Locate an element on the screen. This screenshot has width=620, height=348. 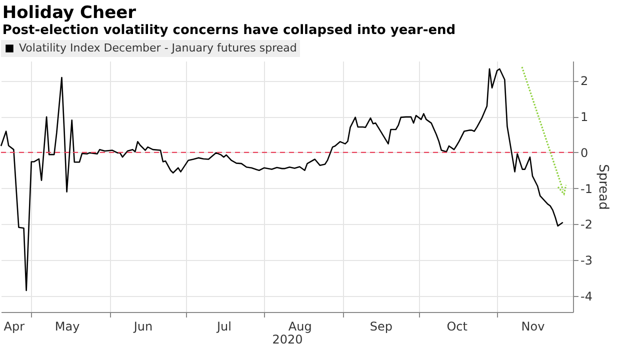
y-tick-label: -2 is located at coordinates (586, 225).